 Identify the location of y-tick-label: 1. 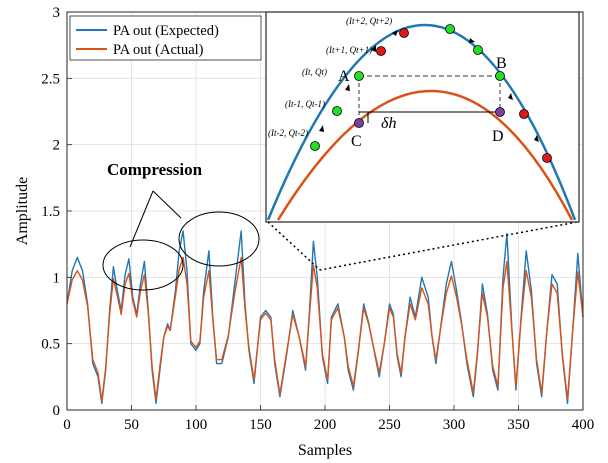
(57, 278).